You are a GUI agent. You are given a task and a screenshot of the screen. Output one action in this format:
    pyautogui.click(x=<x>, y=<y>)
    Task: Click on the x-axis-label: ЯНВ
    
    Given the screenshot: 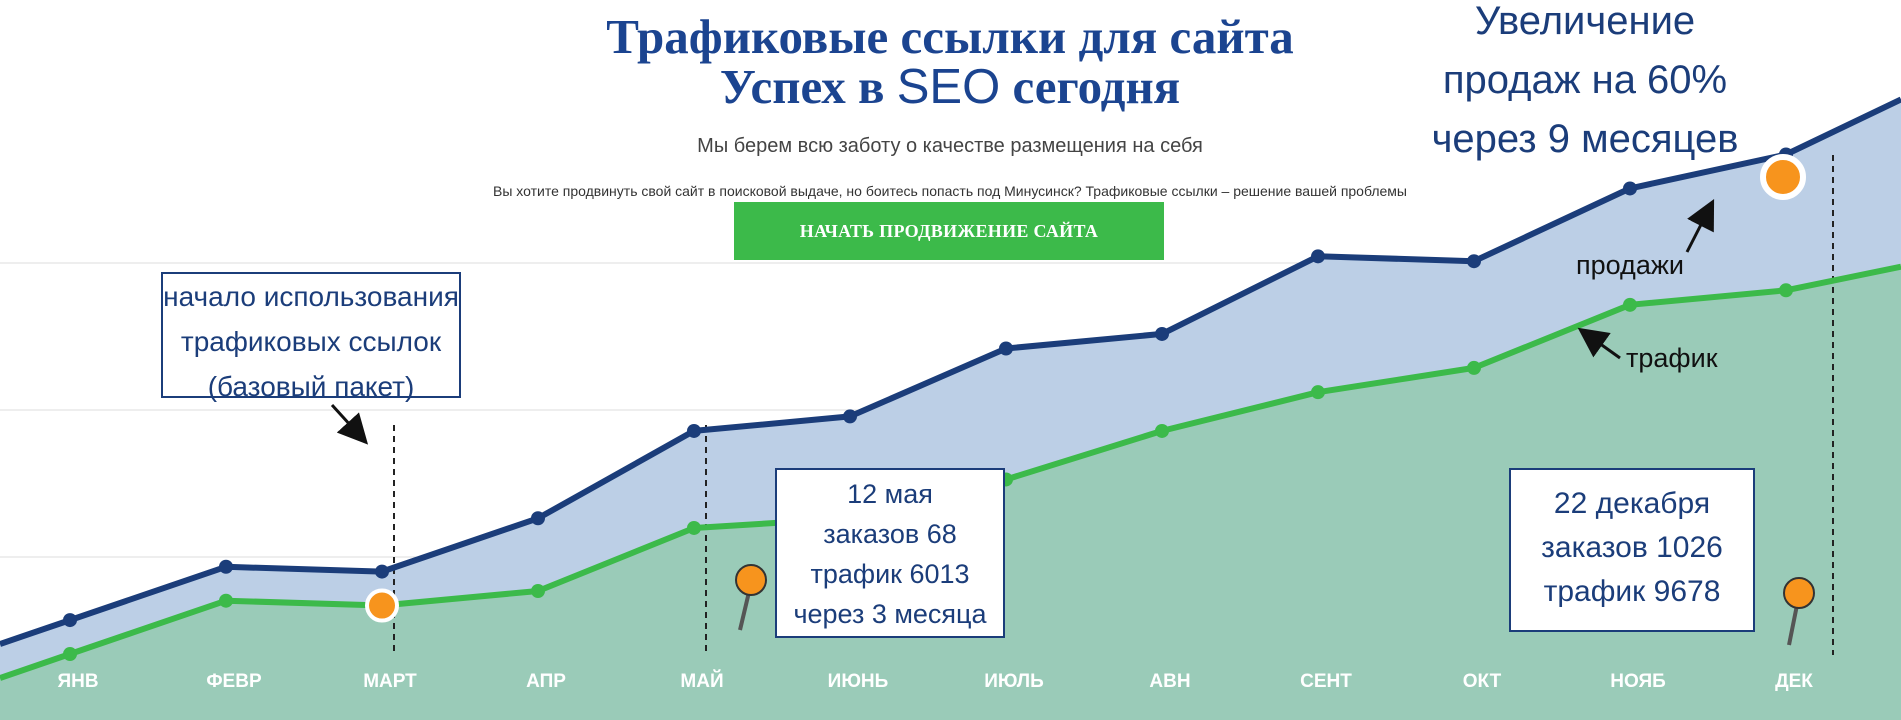 What is the action you would take?
    pyautogui.click(x=77, y=681)
    